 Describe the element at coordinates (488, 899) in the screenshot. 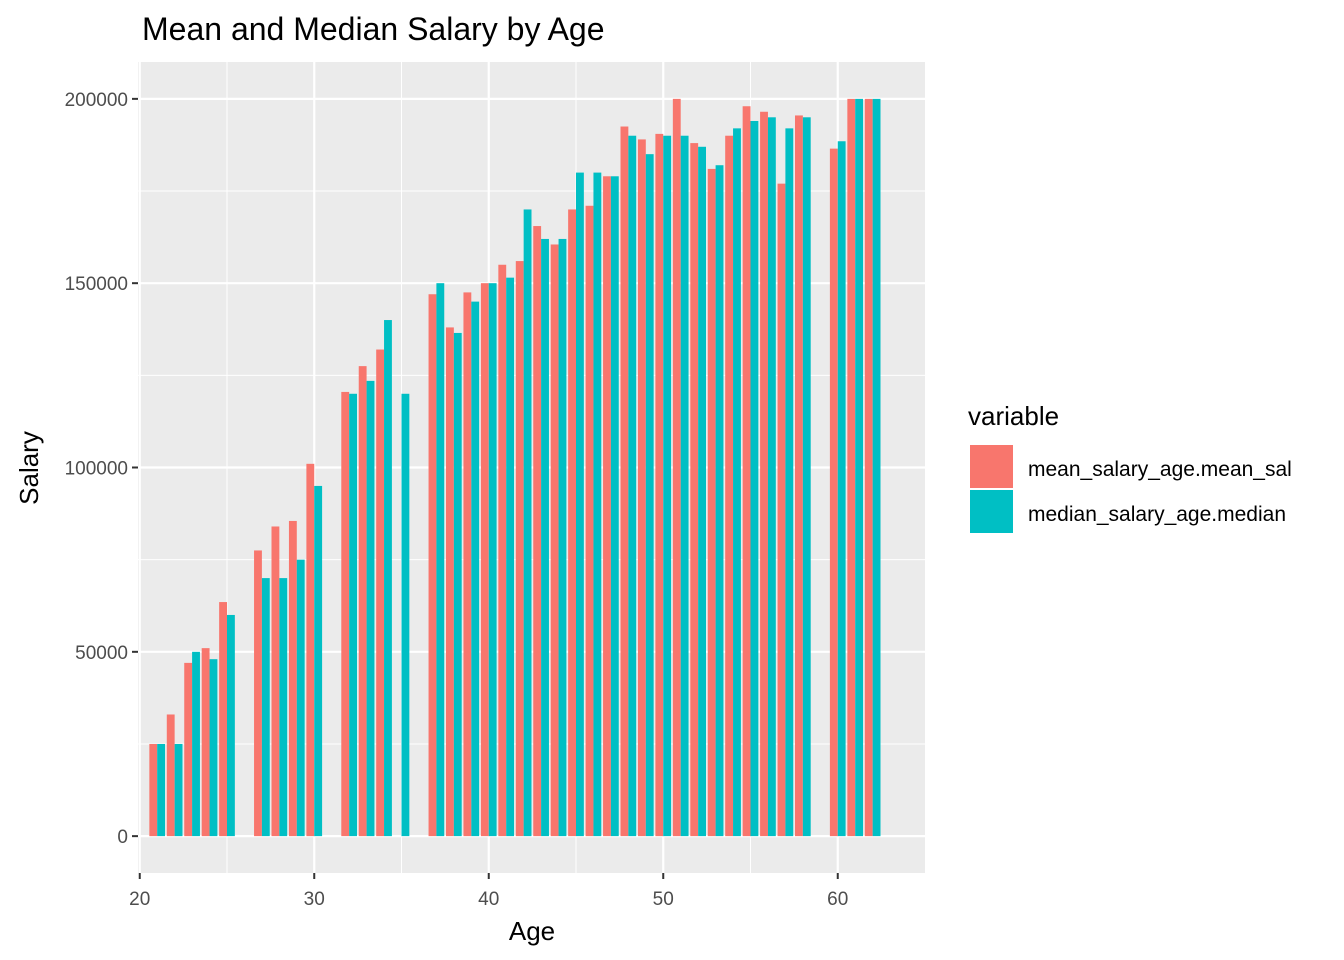

I see `x-tick-label: 40` at that location.